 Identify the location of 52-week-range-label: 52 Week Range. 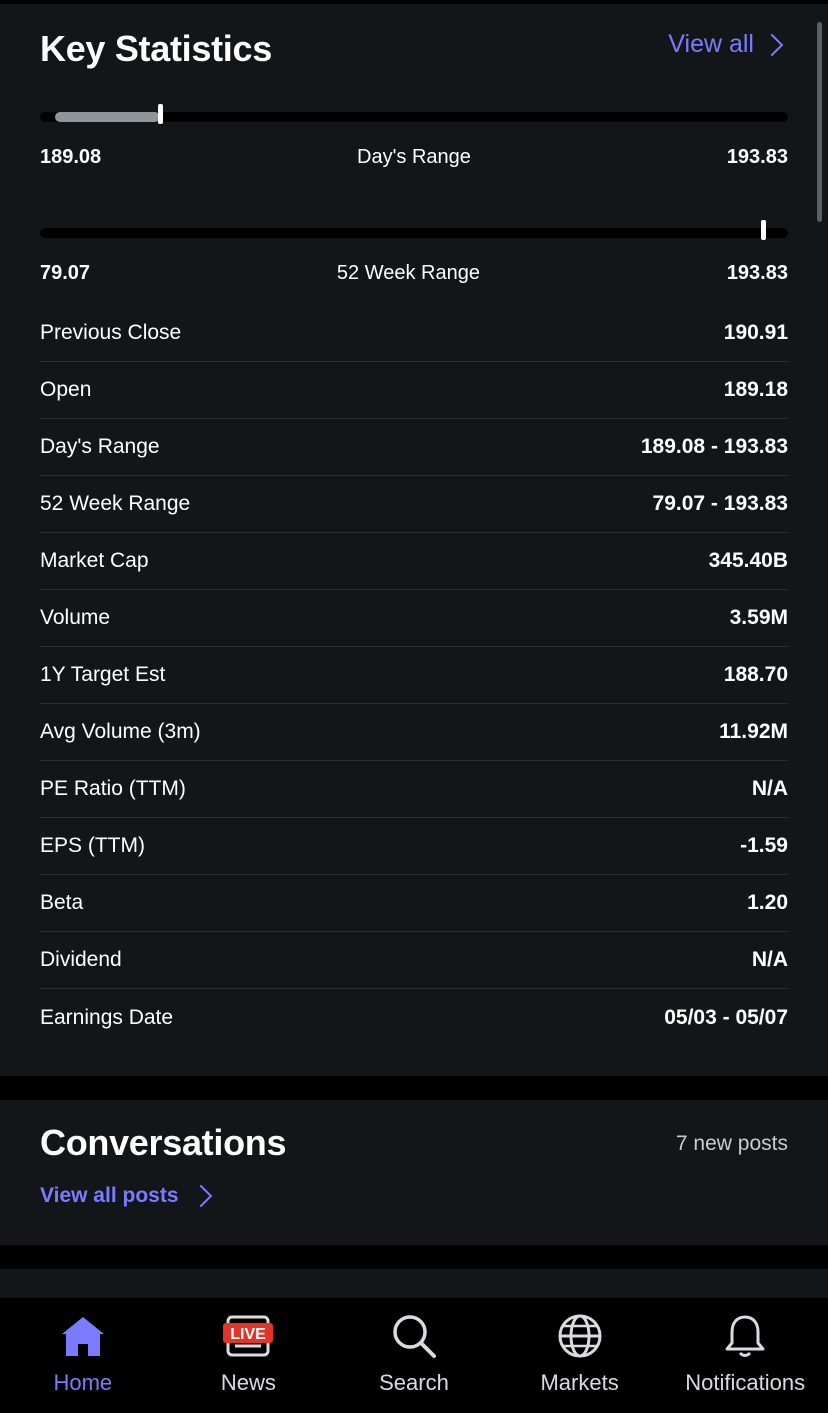
(408, 273).